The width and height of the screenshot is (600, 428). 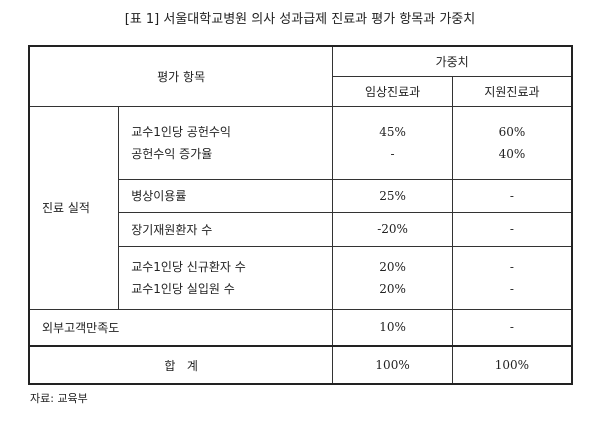 What do you see at coordinates (392, 91) in the screenshot?
I see `header-clinical: 임상진료과` at bounding box center [392, 91].